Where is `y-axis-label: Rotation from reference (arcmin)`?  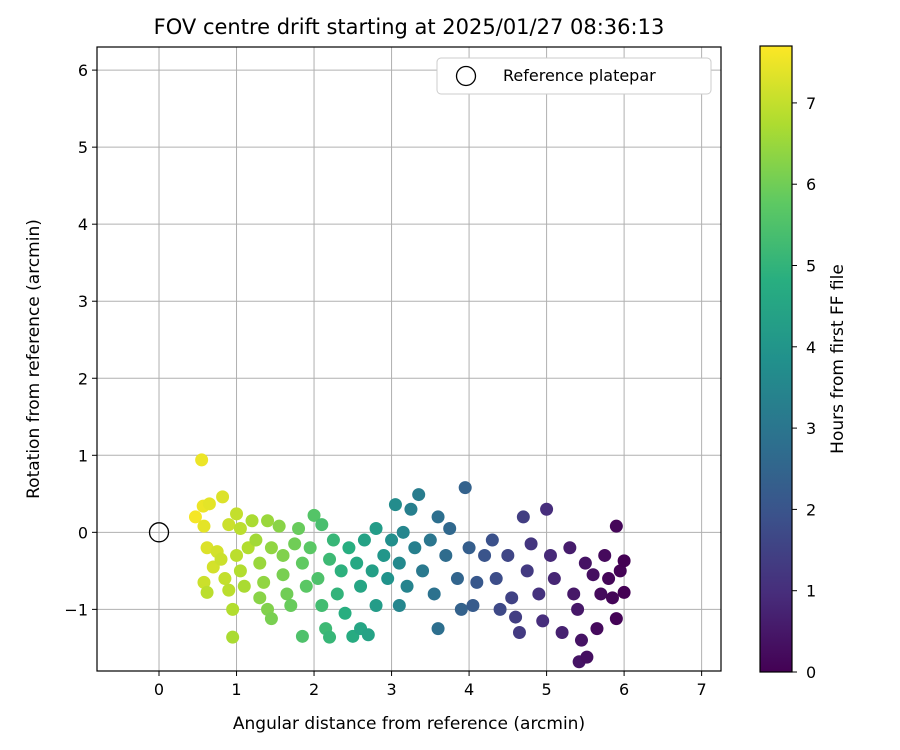
y-axis-label: Rotation from reference (arcmin) is located at coordinates (34, 359).